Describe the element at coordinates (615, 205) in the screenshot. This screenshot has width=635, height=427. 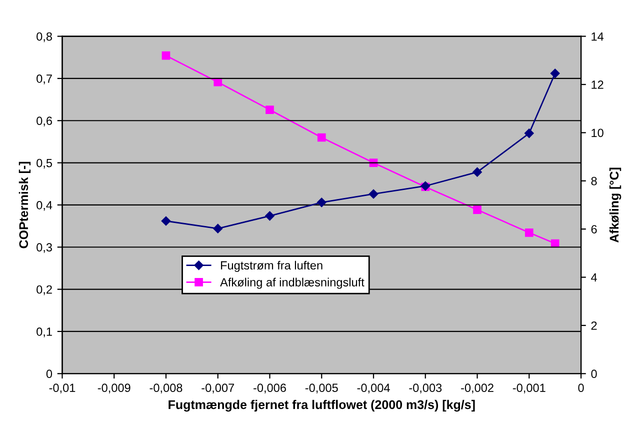
I see `y2-axis-title: Afkøling [°C]` at that location.